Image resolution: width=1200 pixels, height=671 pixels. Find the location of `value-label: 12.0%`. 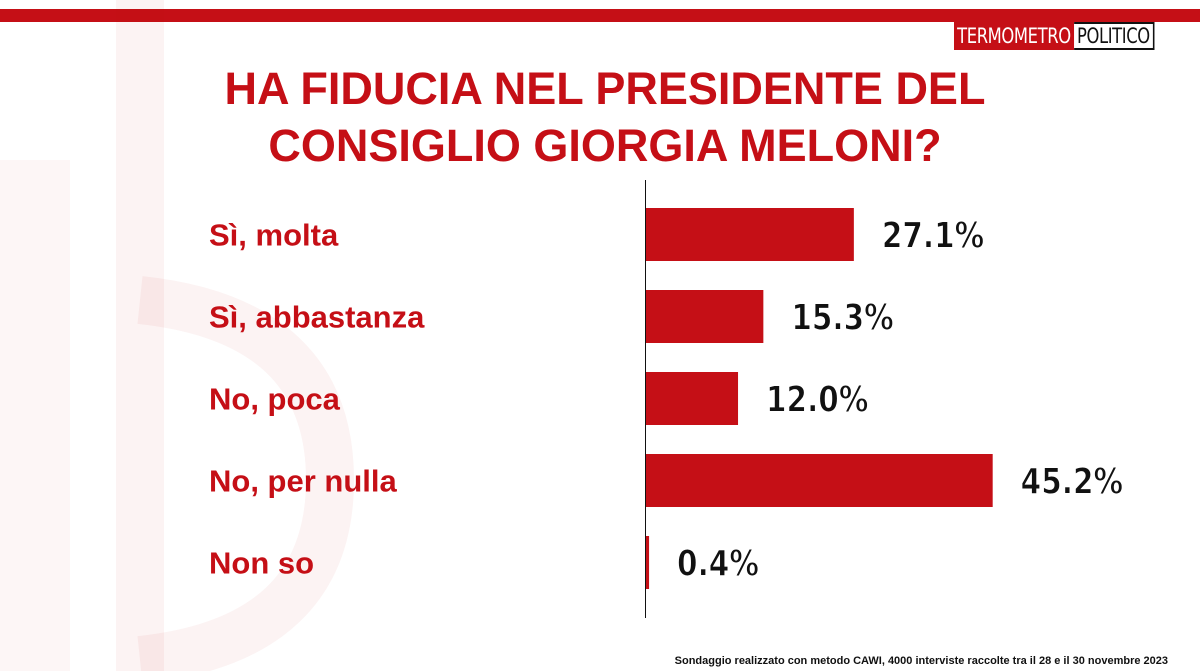

value-label: 12.0% is located at coordinates (817, 399).